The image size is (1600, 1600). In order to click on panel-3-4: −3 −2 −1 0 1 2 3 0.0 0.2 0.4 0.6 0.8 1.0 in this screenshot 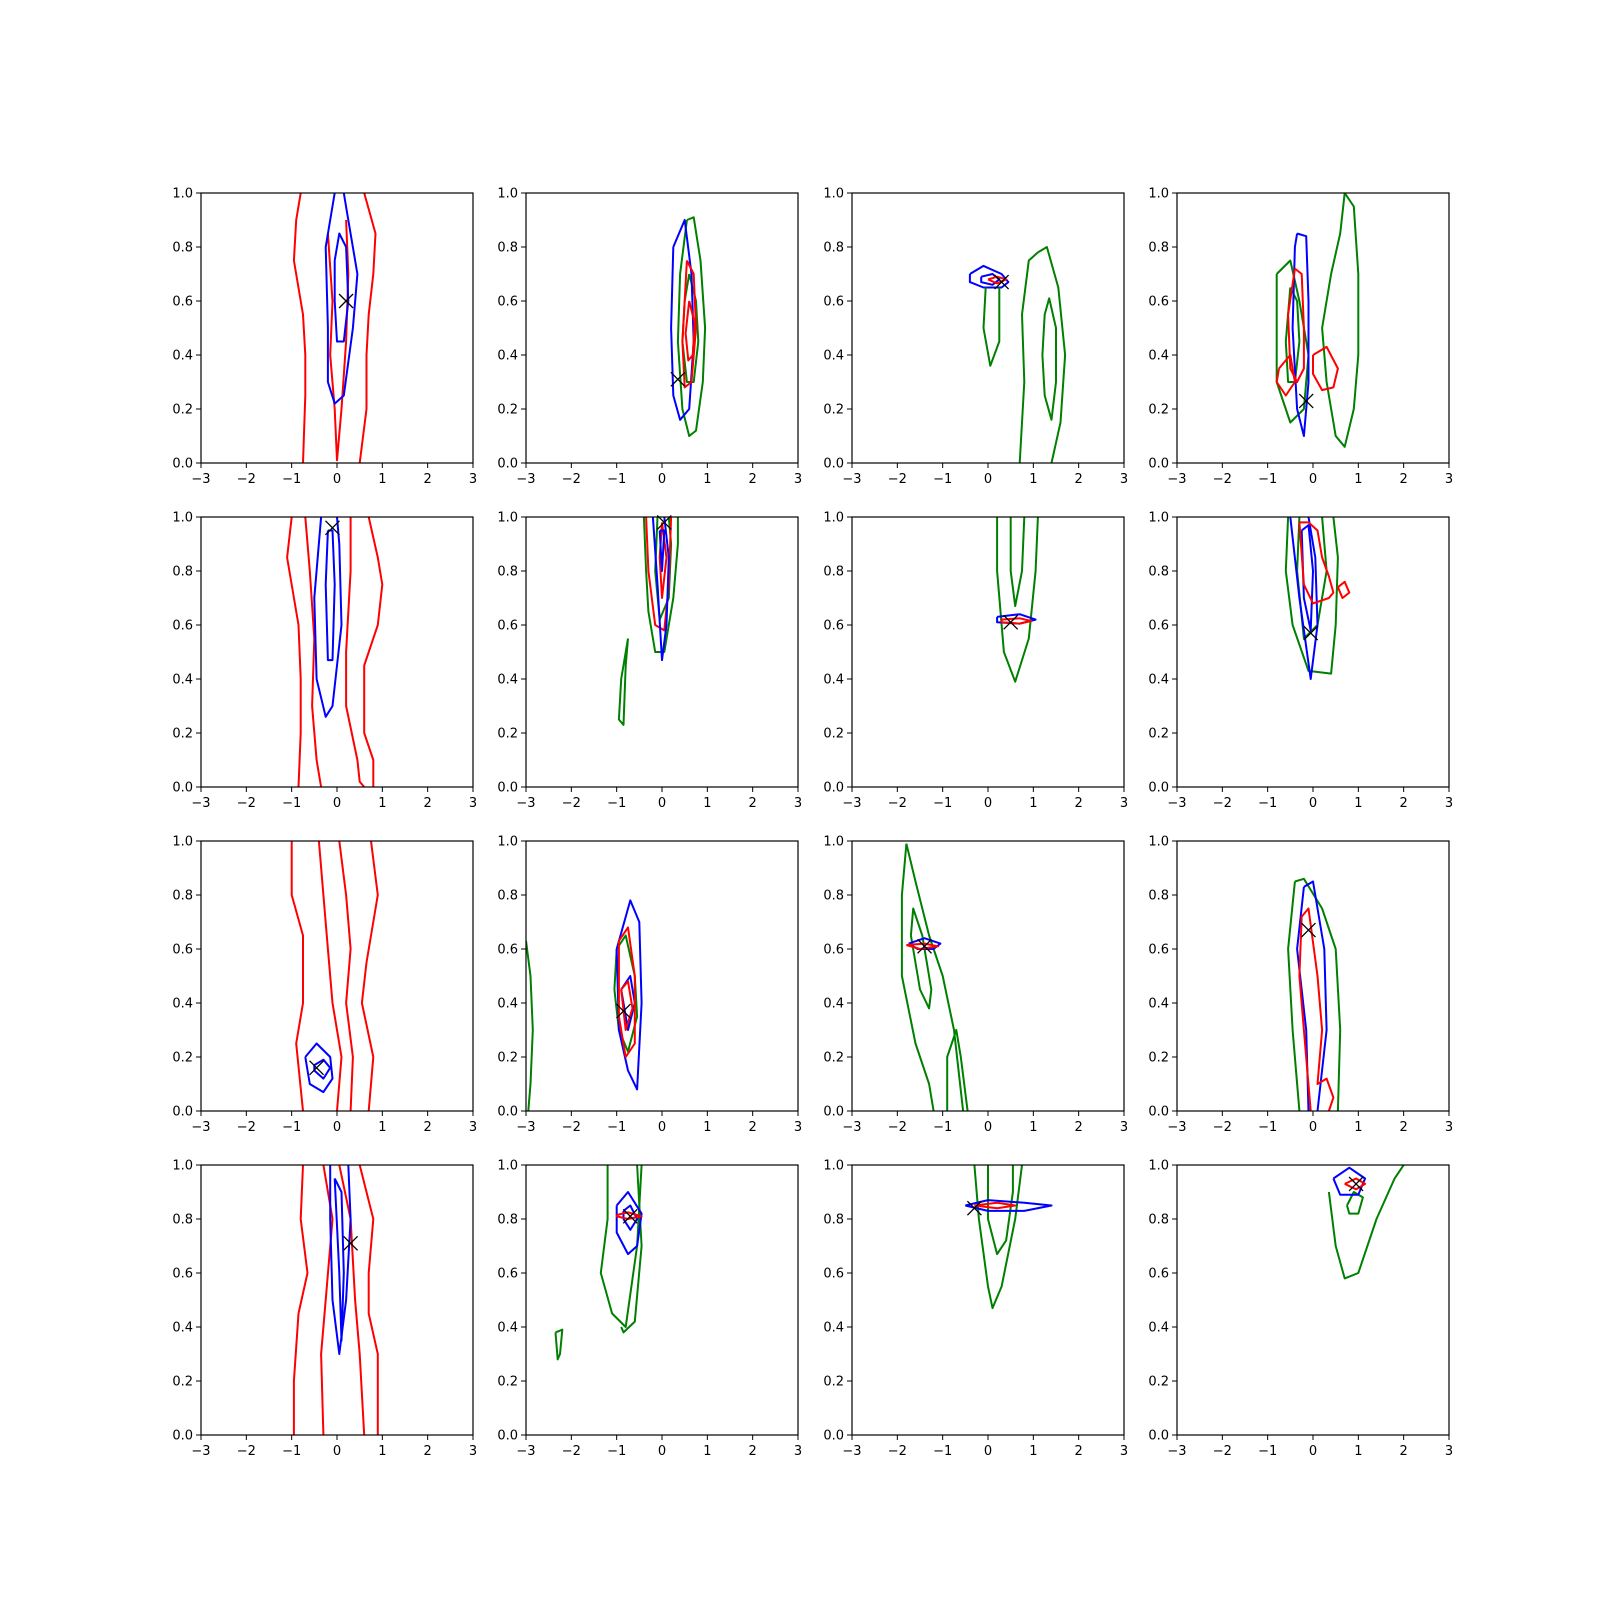, I will do `click(1300, 985)`.